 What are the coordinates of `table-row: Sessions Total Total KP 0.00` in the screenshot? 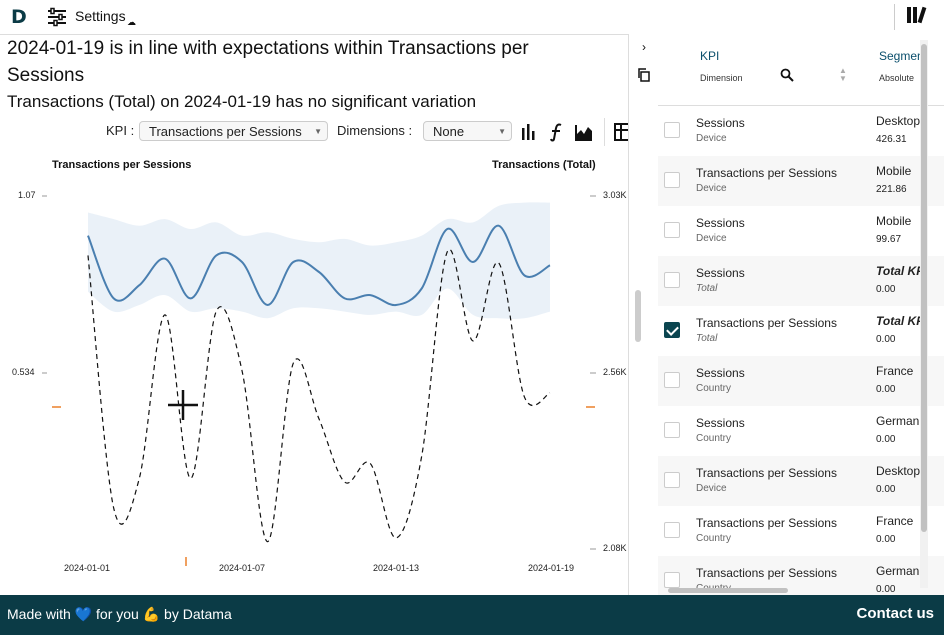 It's located at (801, 281).